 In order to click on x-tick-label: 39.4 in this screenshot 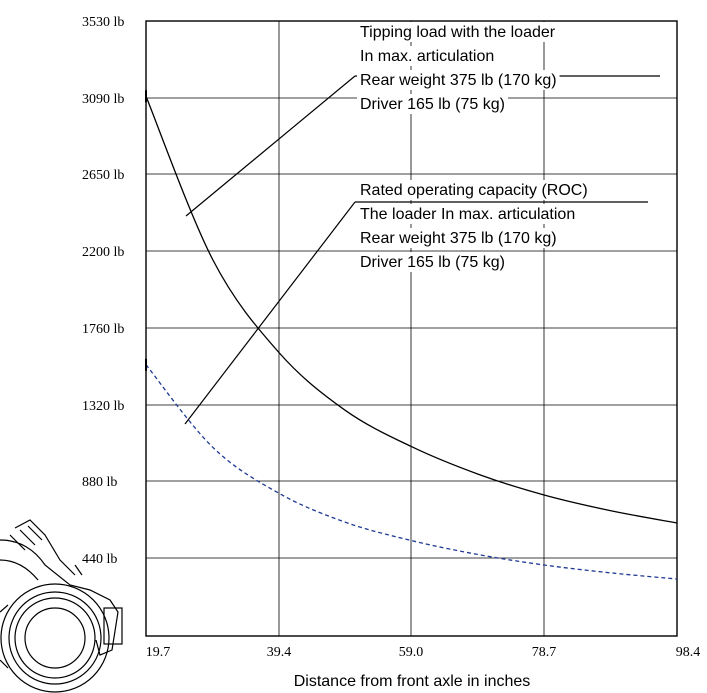, I will do `click(279, 652)`.